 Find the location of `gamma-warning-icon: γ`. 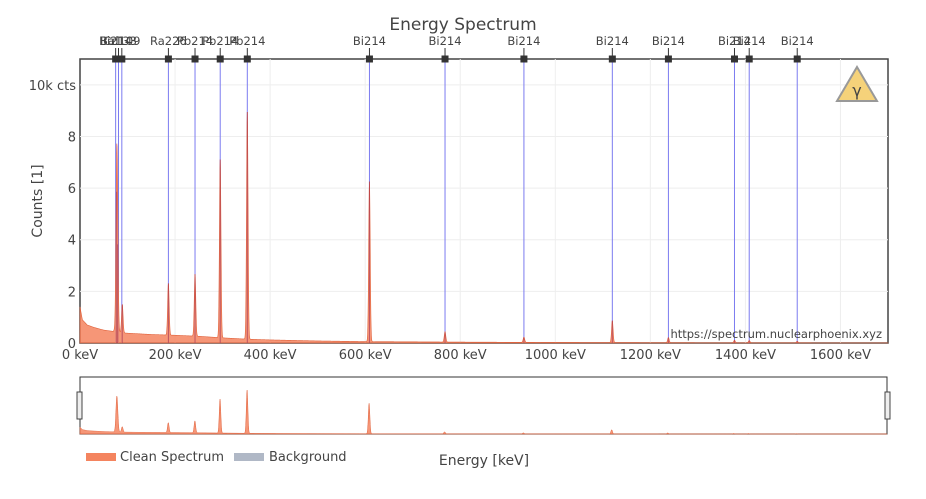

gamma-warning-icon: γ is located at coordinates (857, 83).